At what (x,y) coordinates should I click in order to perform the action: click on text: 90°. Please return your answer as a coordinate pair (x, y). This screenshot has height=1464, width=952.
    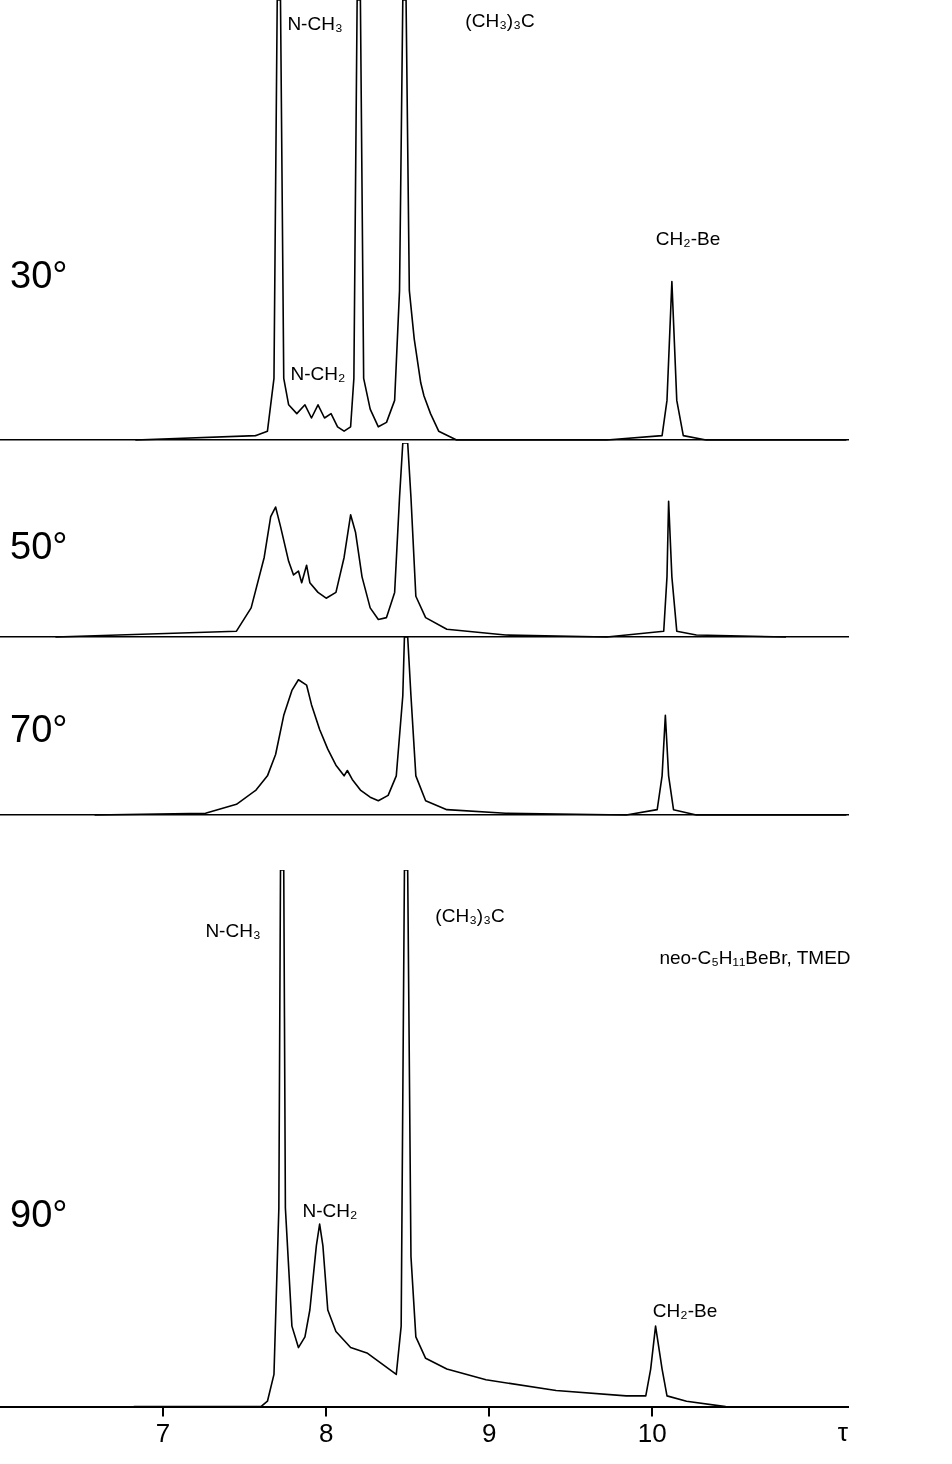
    Looking at the image, I should click on (39, 1213).